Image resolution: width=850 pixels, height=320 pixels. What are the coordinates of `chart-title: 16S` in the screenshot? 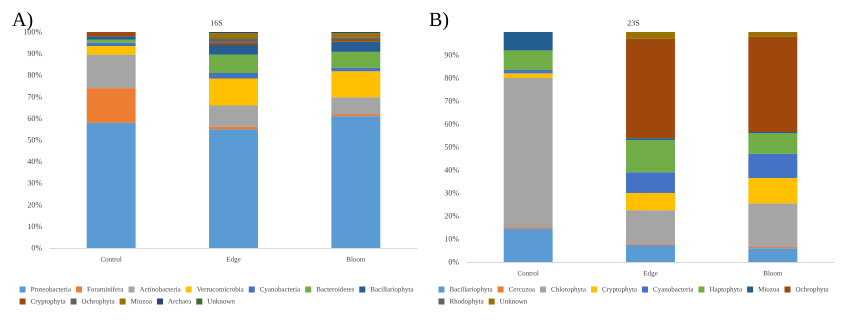 It's located at (216, 23).